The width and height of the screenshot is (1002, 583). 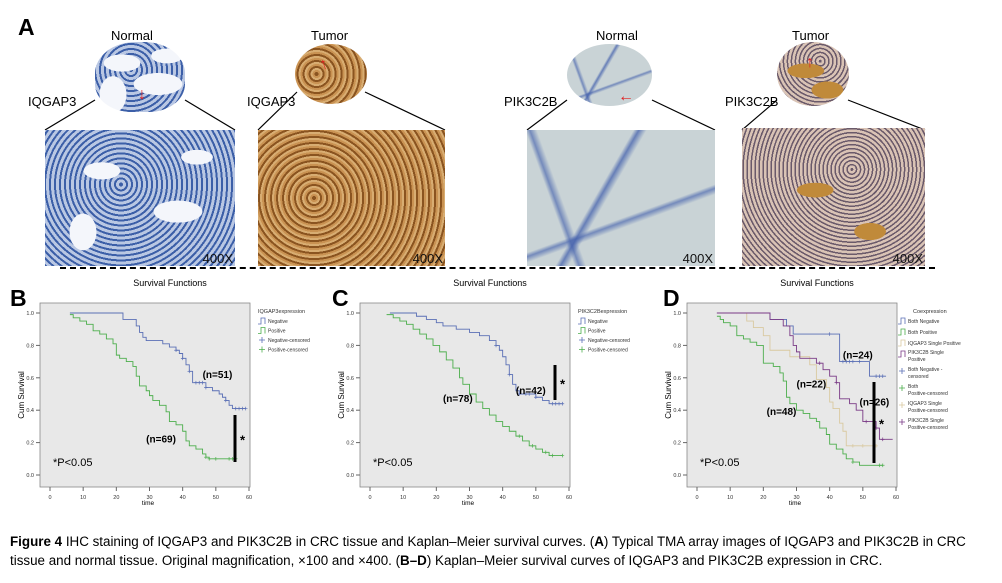 What do you see at coordinates (696, 498) in the screenshot?
I see `x-tick-label: 0` at bounding box center [696, 498].